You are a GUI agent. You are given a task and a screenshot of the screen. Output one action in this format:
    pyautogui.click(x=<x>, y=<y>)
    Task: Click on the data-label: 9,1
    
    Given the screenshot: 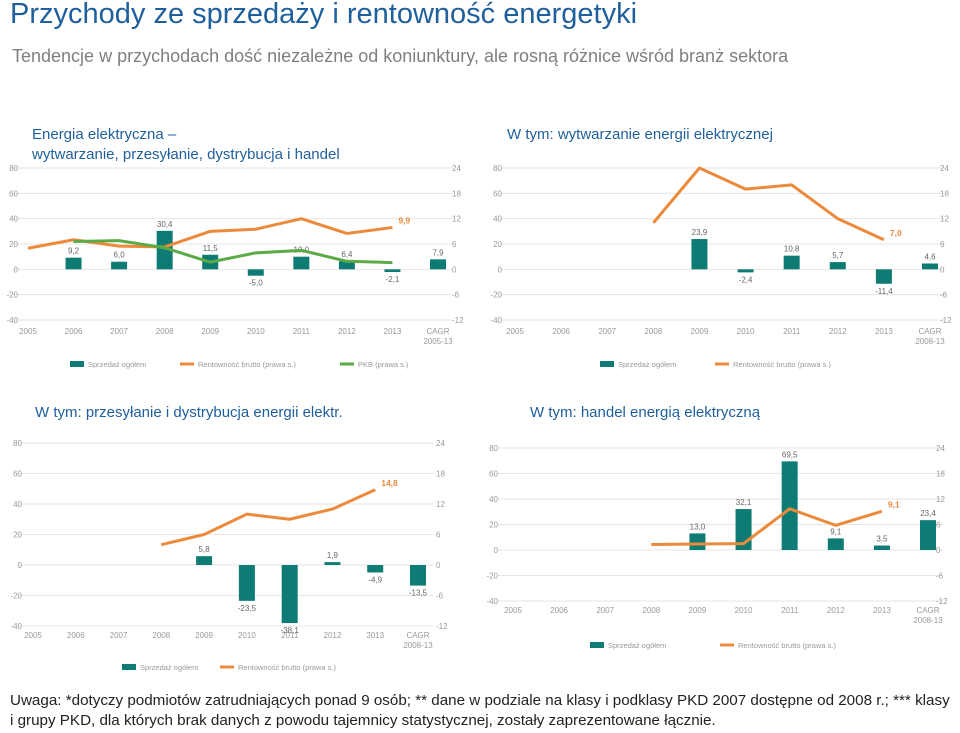 What is the action you would take?
    pyautogui.click(x=836, y=531)
    